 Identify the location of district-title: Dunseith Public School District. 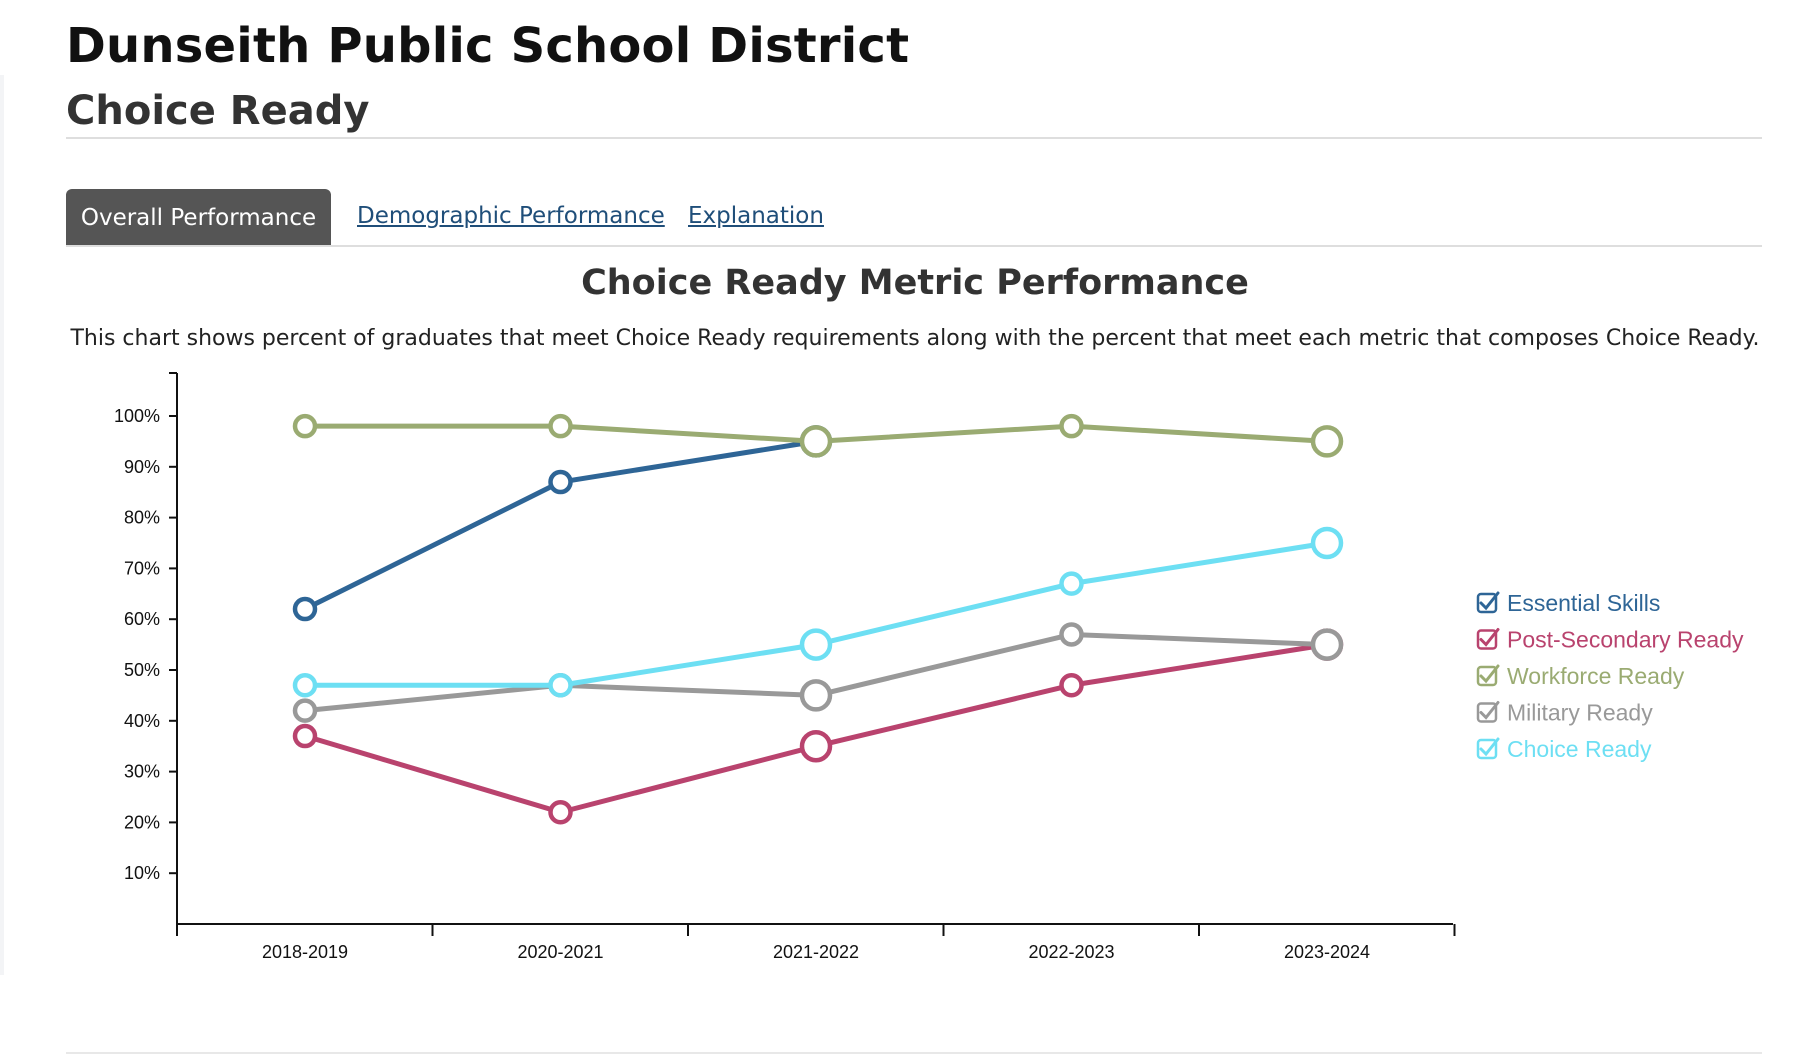
(488, 46).